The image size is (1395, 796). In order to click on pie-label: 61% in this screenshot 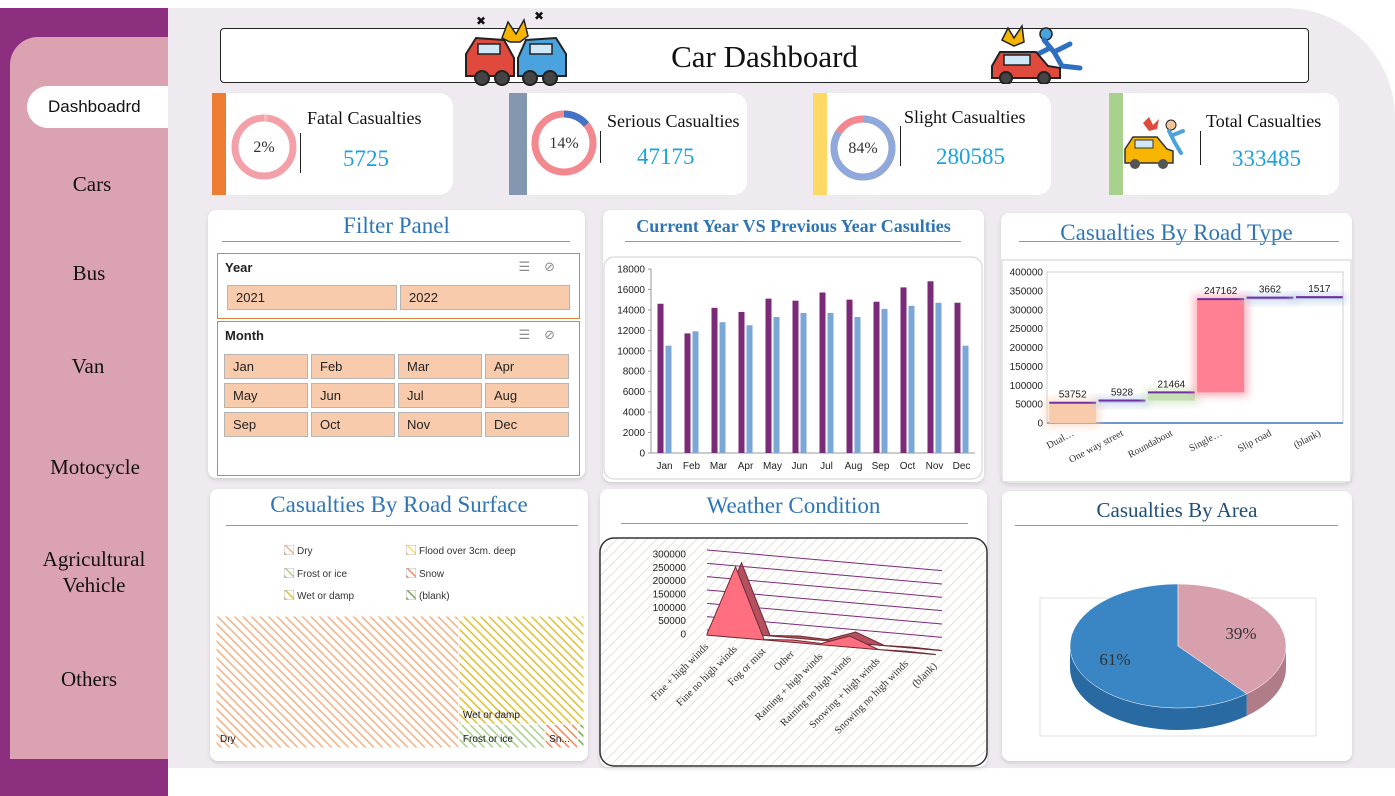, I will do `click(1114, 659)`.